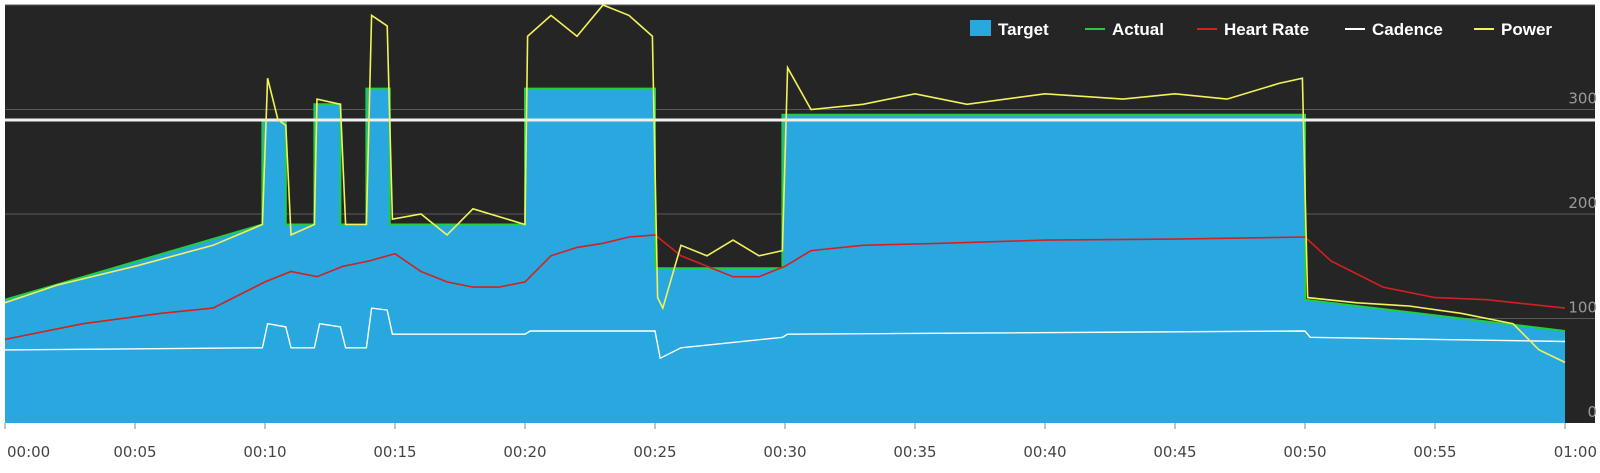 This screenshot has height=473, width=1600. Describe the element at coordinates (1582, 99) in the screenshot. I see `y-tick-label-300: 300` at that location.